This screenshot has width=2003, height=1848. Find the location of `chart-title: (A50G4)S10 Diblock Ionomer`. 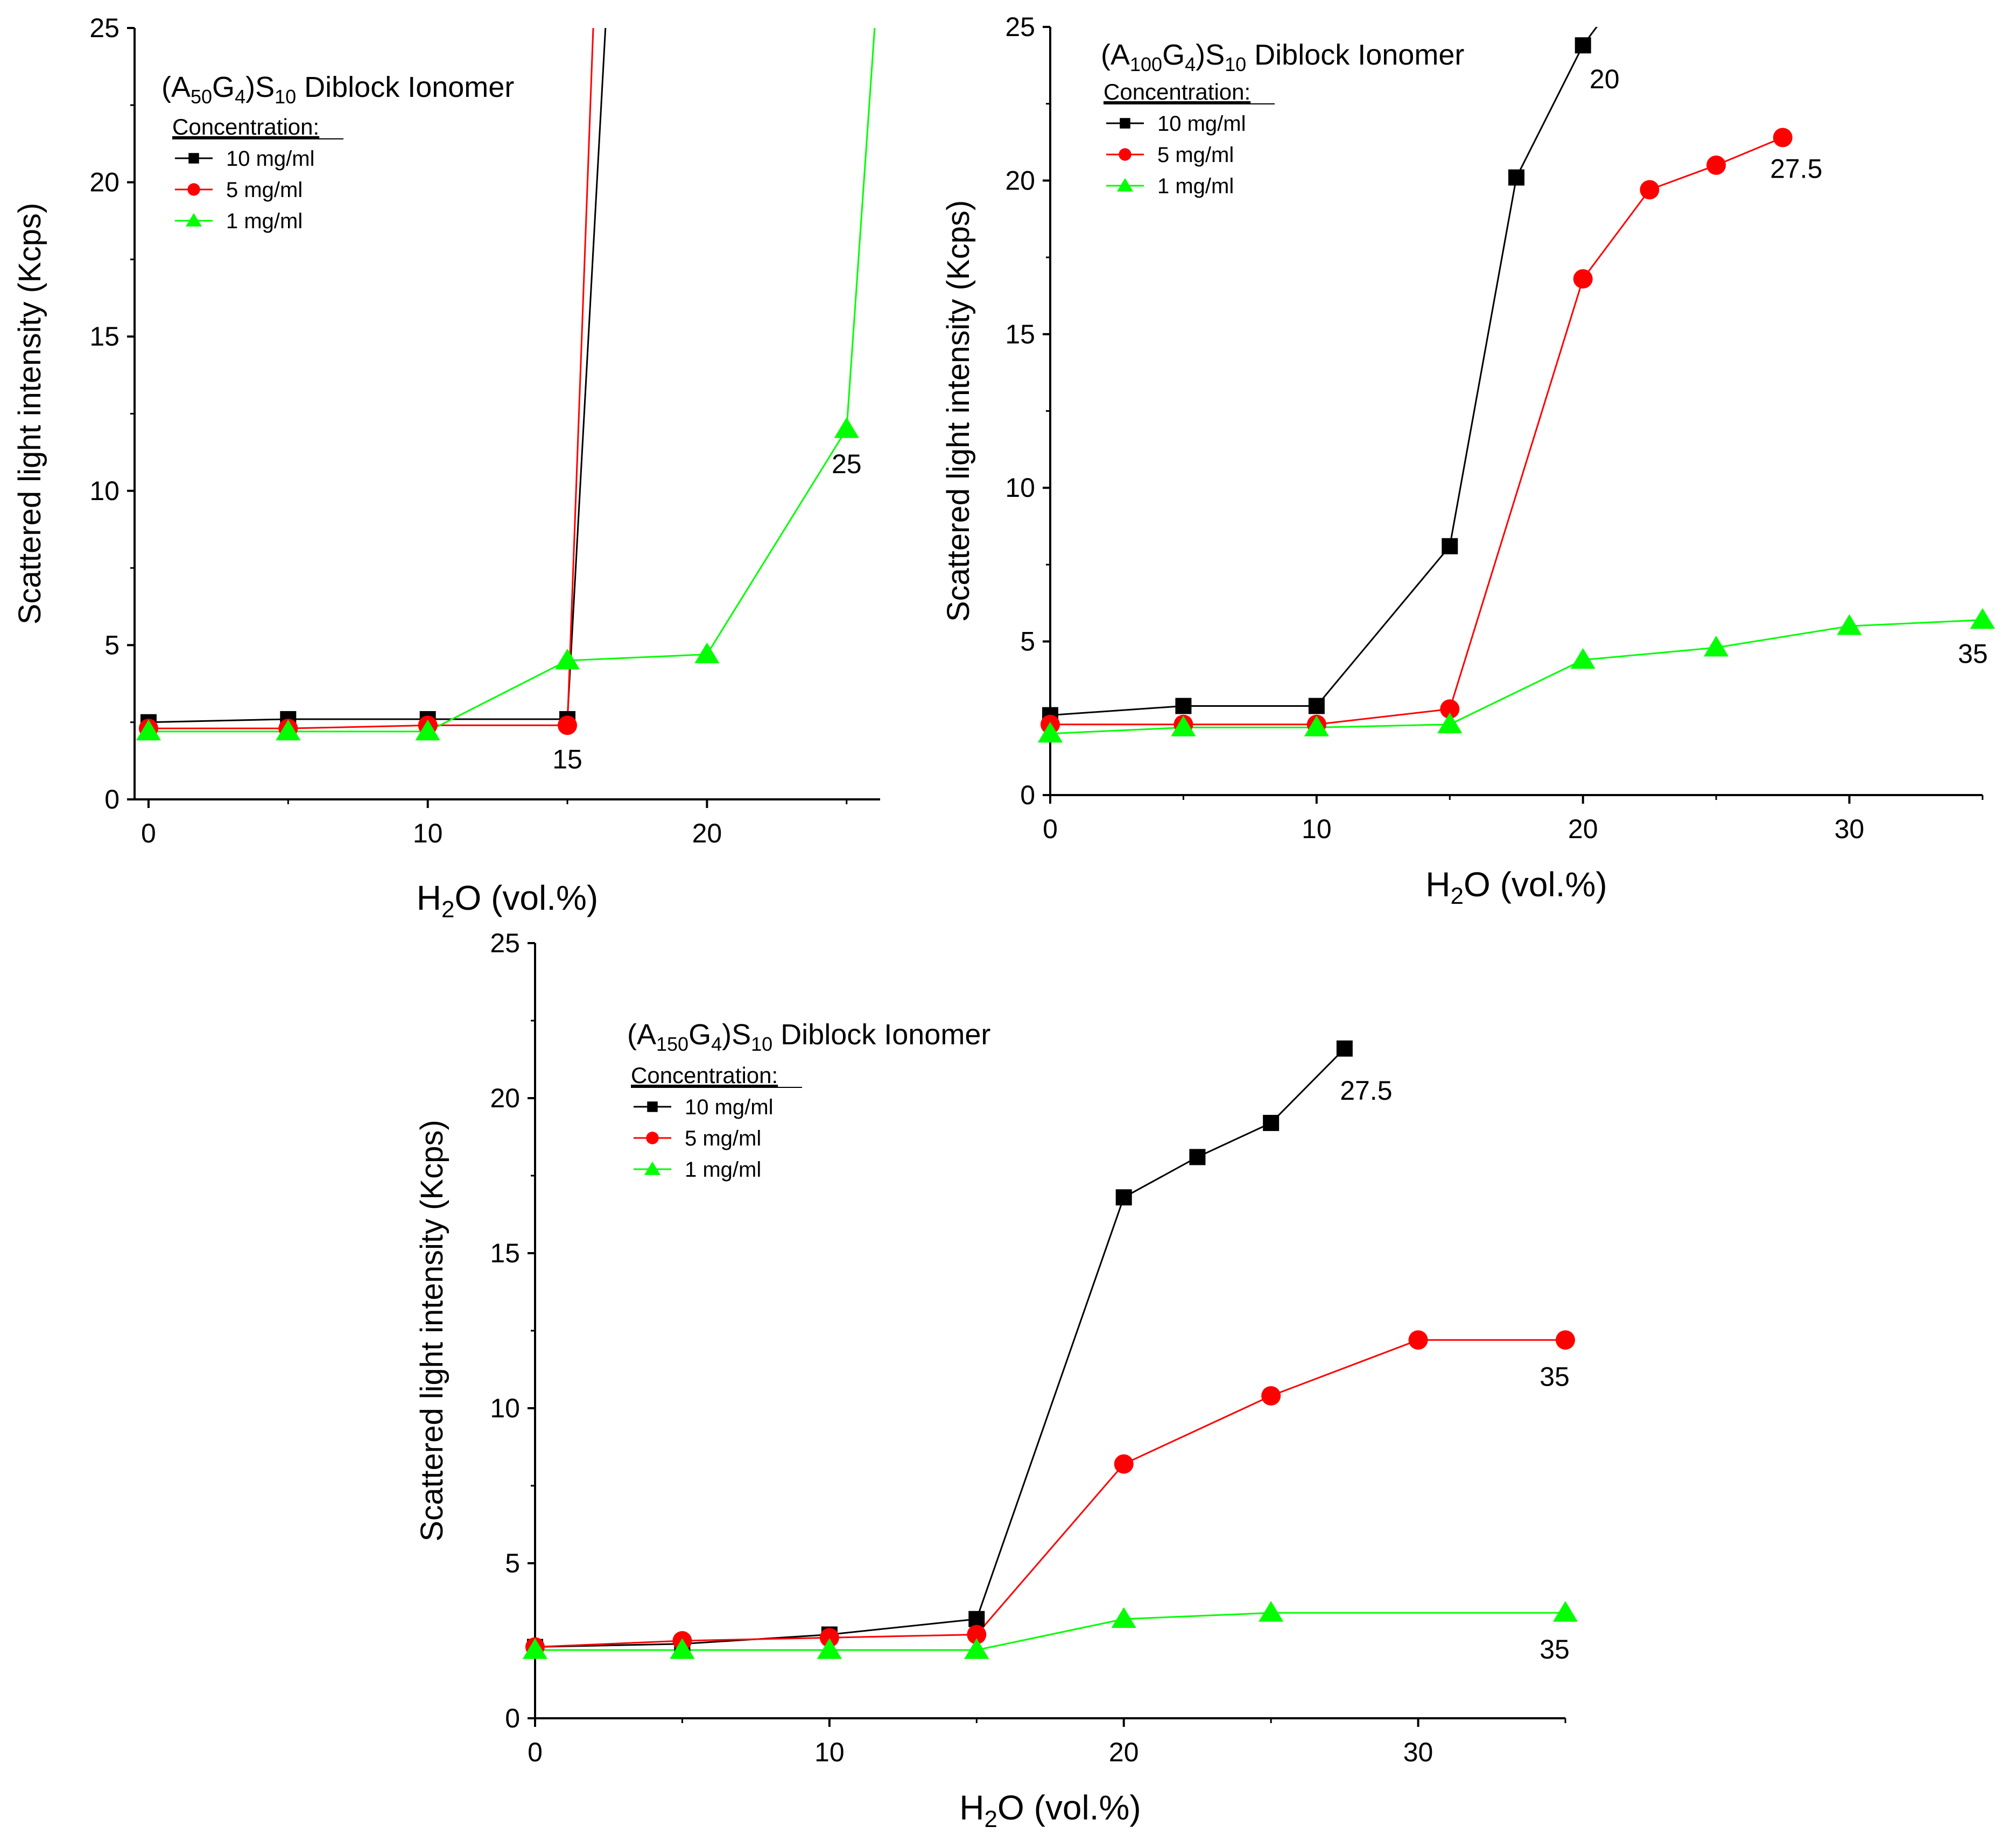

chart-title: (A50G4)S10 Diblock Ionomer is located at coordinates (337, 89).